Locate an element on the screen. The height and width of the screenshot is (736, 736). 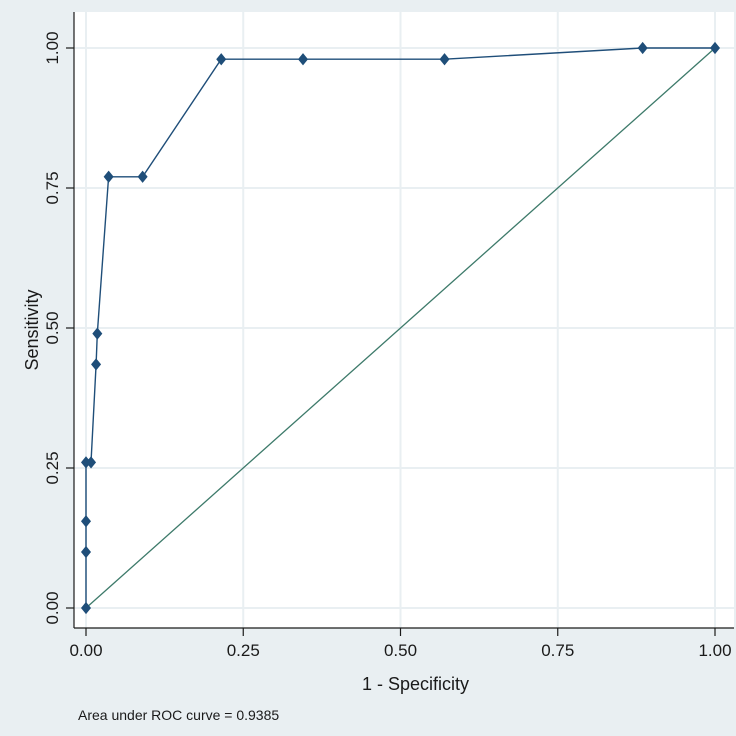
y-axis-title: Sensitivity is located at coordinates (32, 329).